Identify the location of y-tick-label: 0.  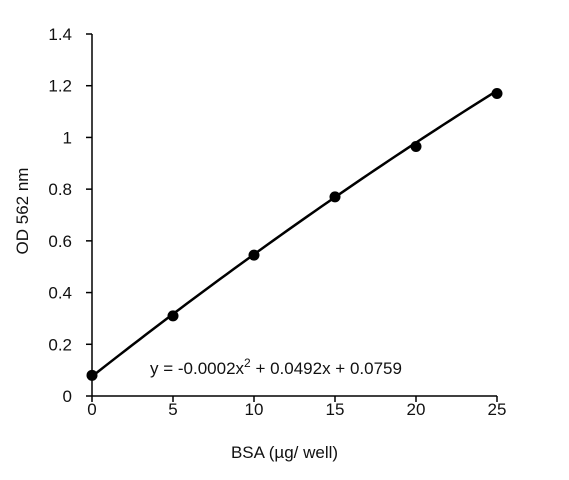
(67, 396).